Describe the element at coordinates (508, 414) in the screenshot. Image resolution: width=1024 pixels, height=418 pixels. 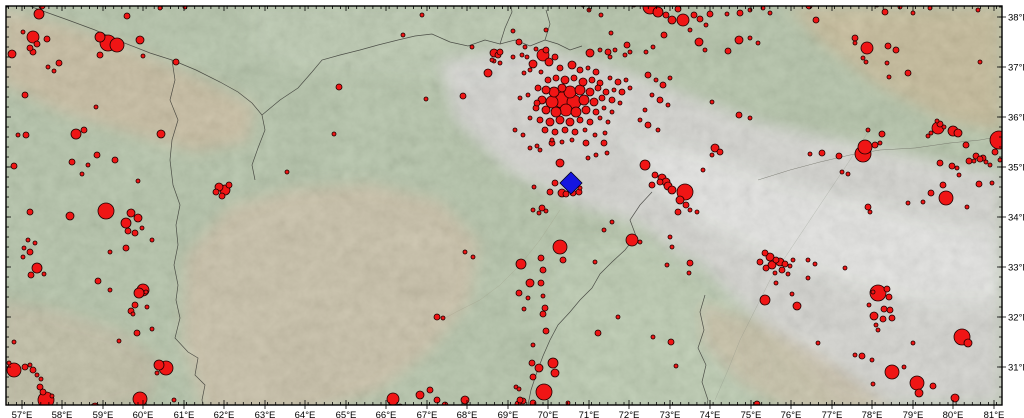
I see `lon-axis-label: 69°E` at that location.